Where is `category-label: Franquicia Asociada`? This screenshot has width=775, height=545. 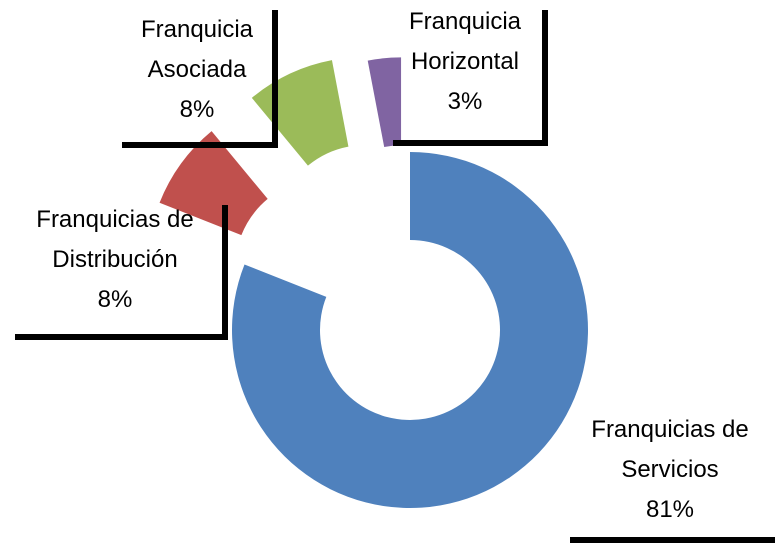
category-label: Franquicia Asociada is located at coordinates (197, 49).